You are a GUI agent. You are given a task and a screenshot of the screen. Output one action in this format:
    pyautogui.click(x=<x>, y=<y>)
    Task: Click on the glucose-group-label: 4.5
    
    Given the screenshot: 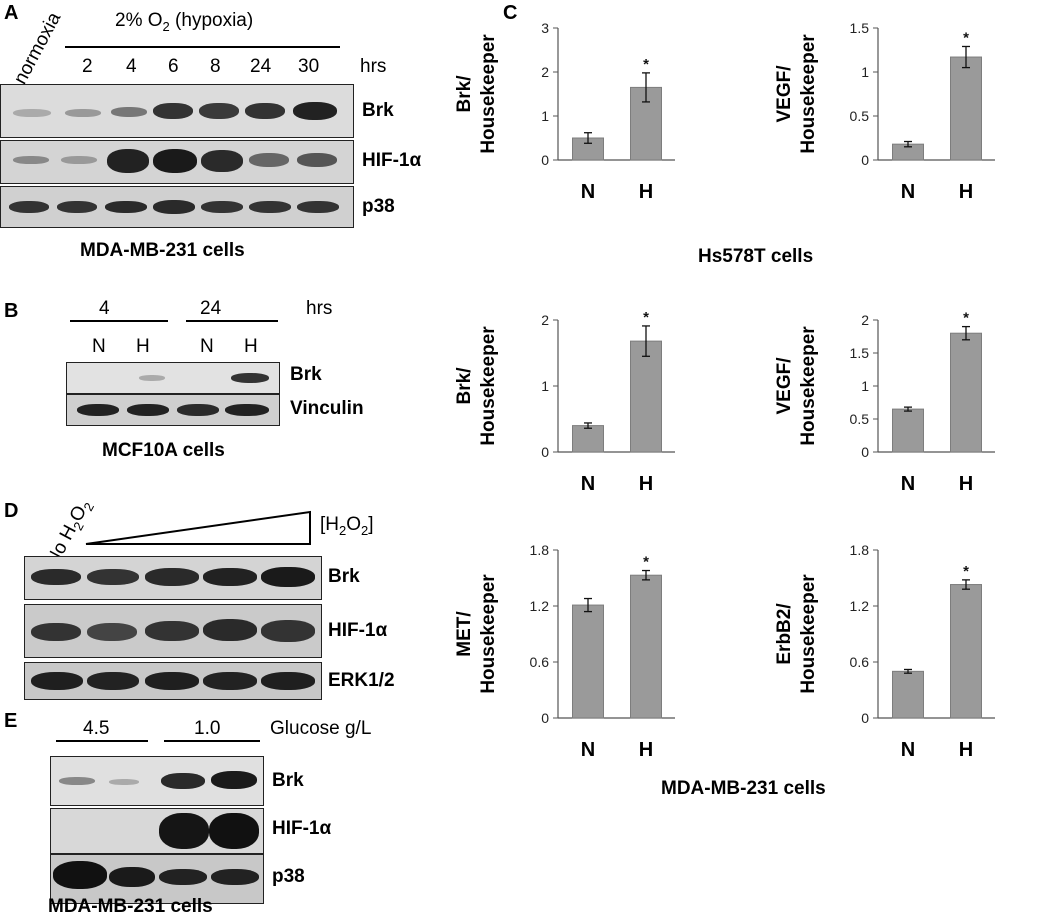 What is the action you would take?
    pyautogui.click(x=96, y=728)
    